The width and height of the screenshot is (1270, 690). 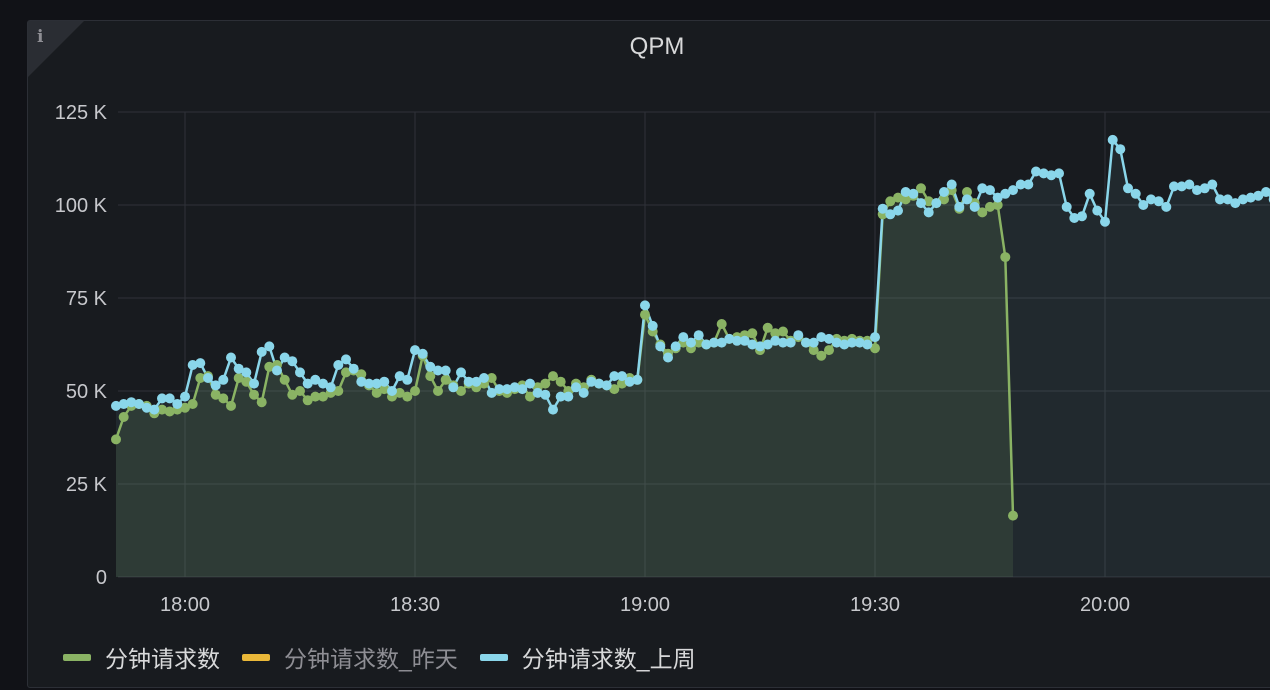 What do you see at coordinates (350, 657) in the screenshot?
I see `legend-item-series-2: 分钟请求数_昨天` at bounding box center [350, 657].